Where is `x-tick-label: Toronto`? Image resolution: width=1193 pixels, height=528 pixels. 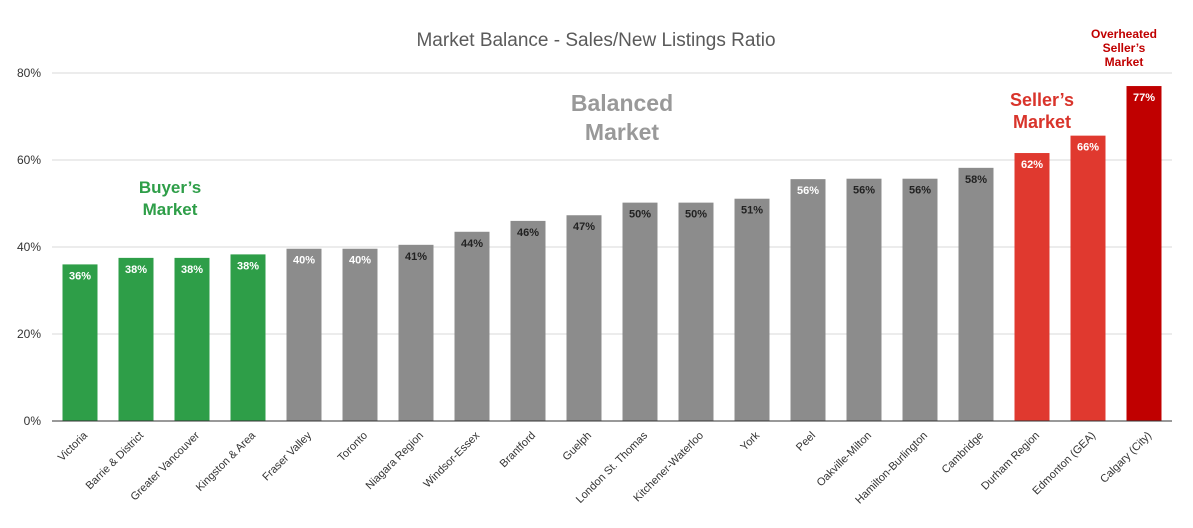 x-tick-label: Toronto is located at coordinates (353, 447).